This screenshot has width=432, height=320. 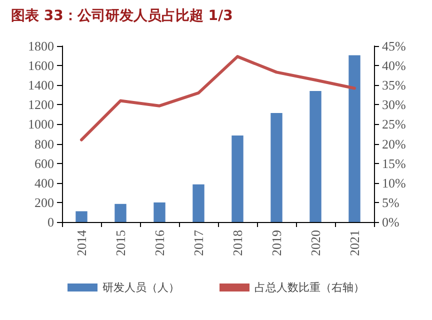 I want to click on y-tick-label: 200, so click(x=44, y=202).